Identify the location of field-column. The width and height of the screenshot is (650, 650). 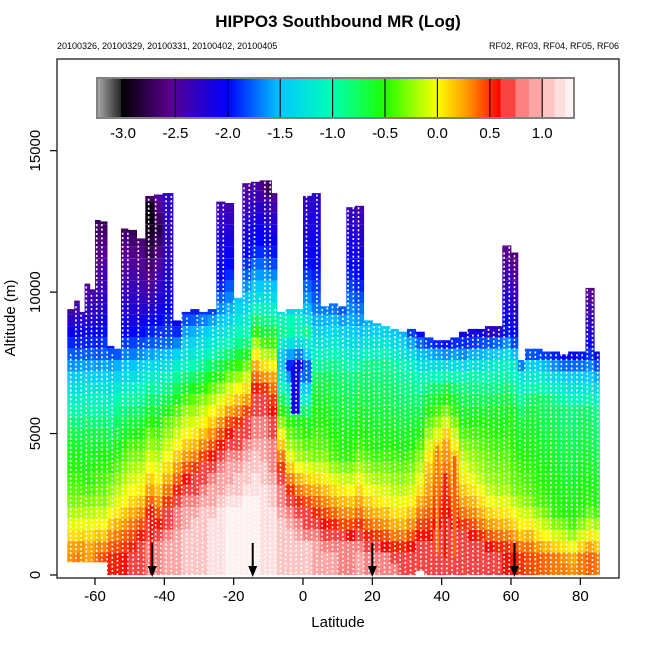
(581, 463).